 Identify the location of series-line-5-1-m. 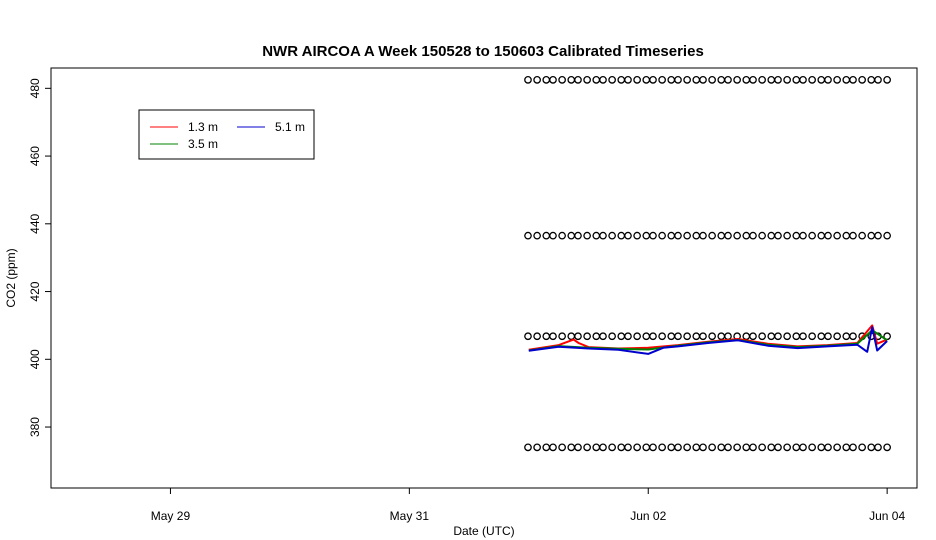
(708, 340).